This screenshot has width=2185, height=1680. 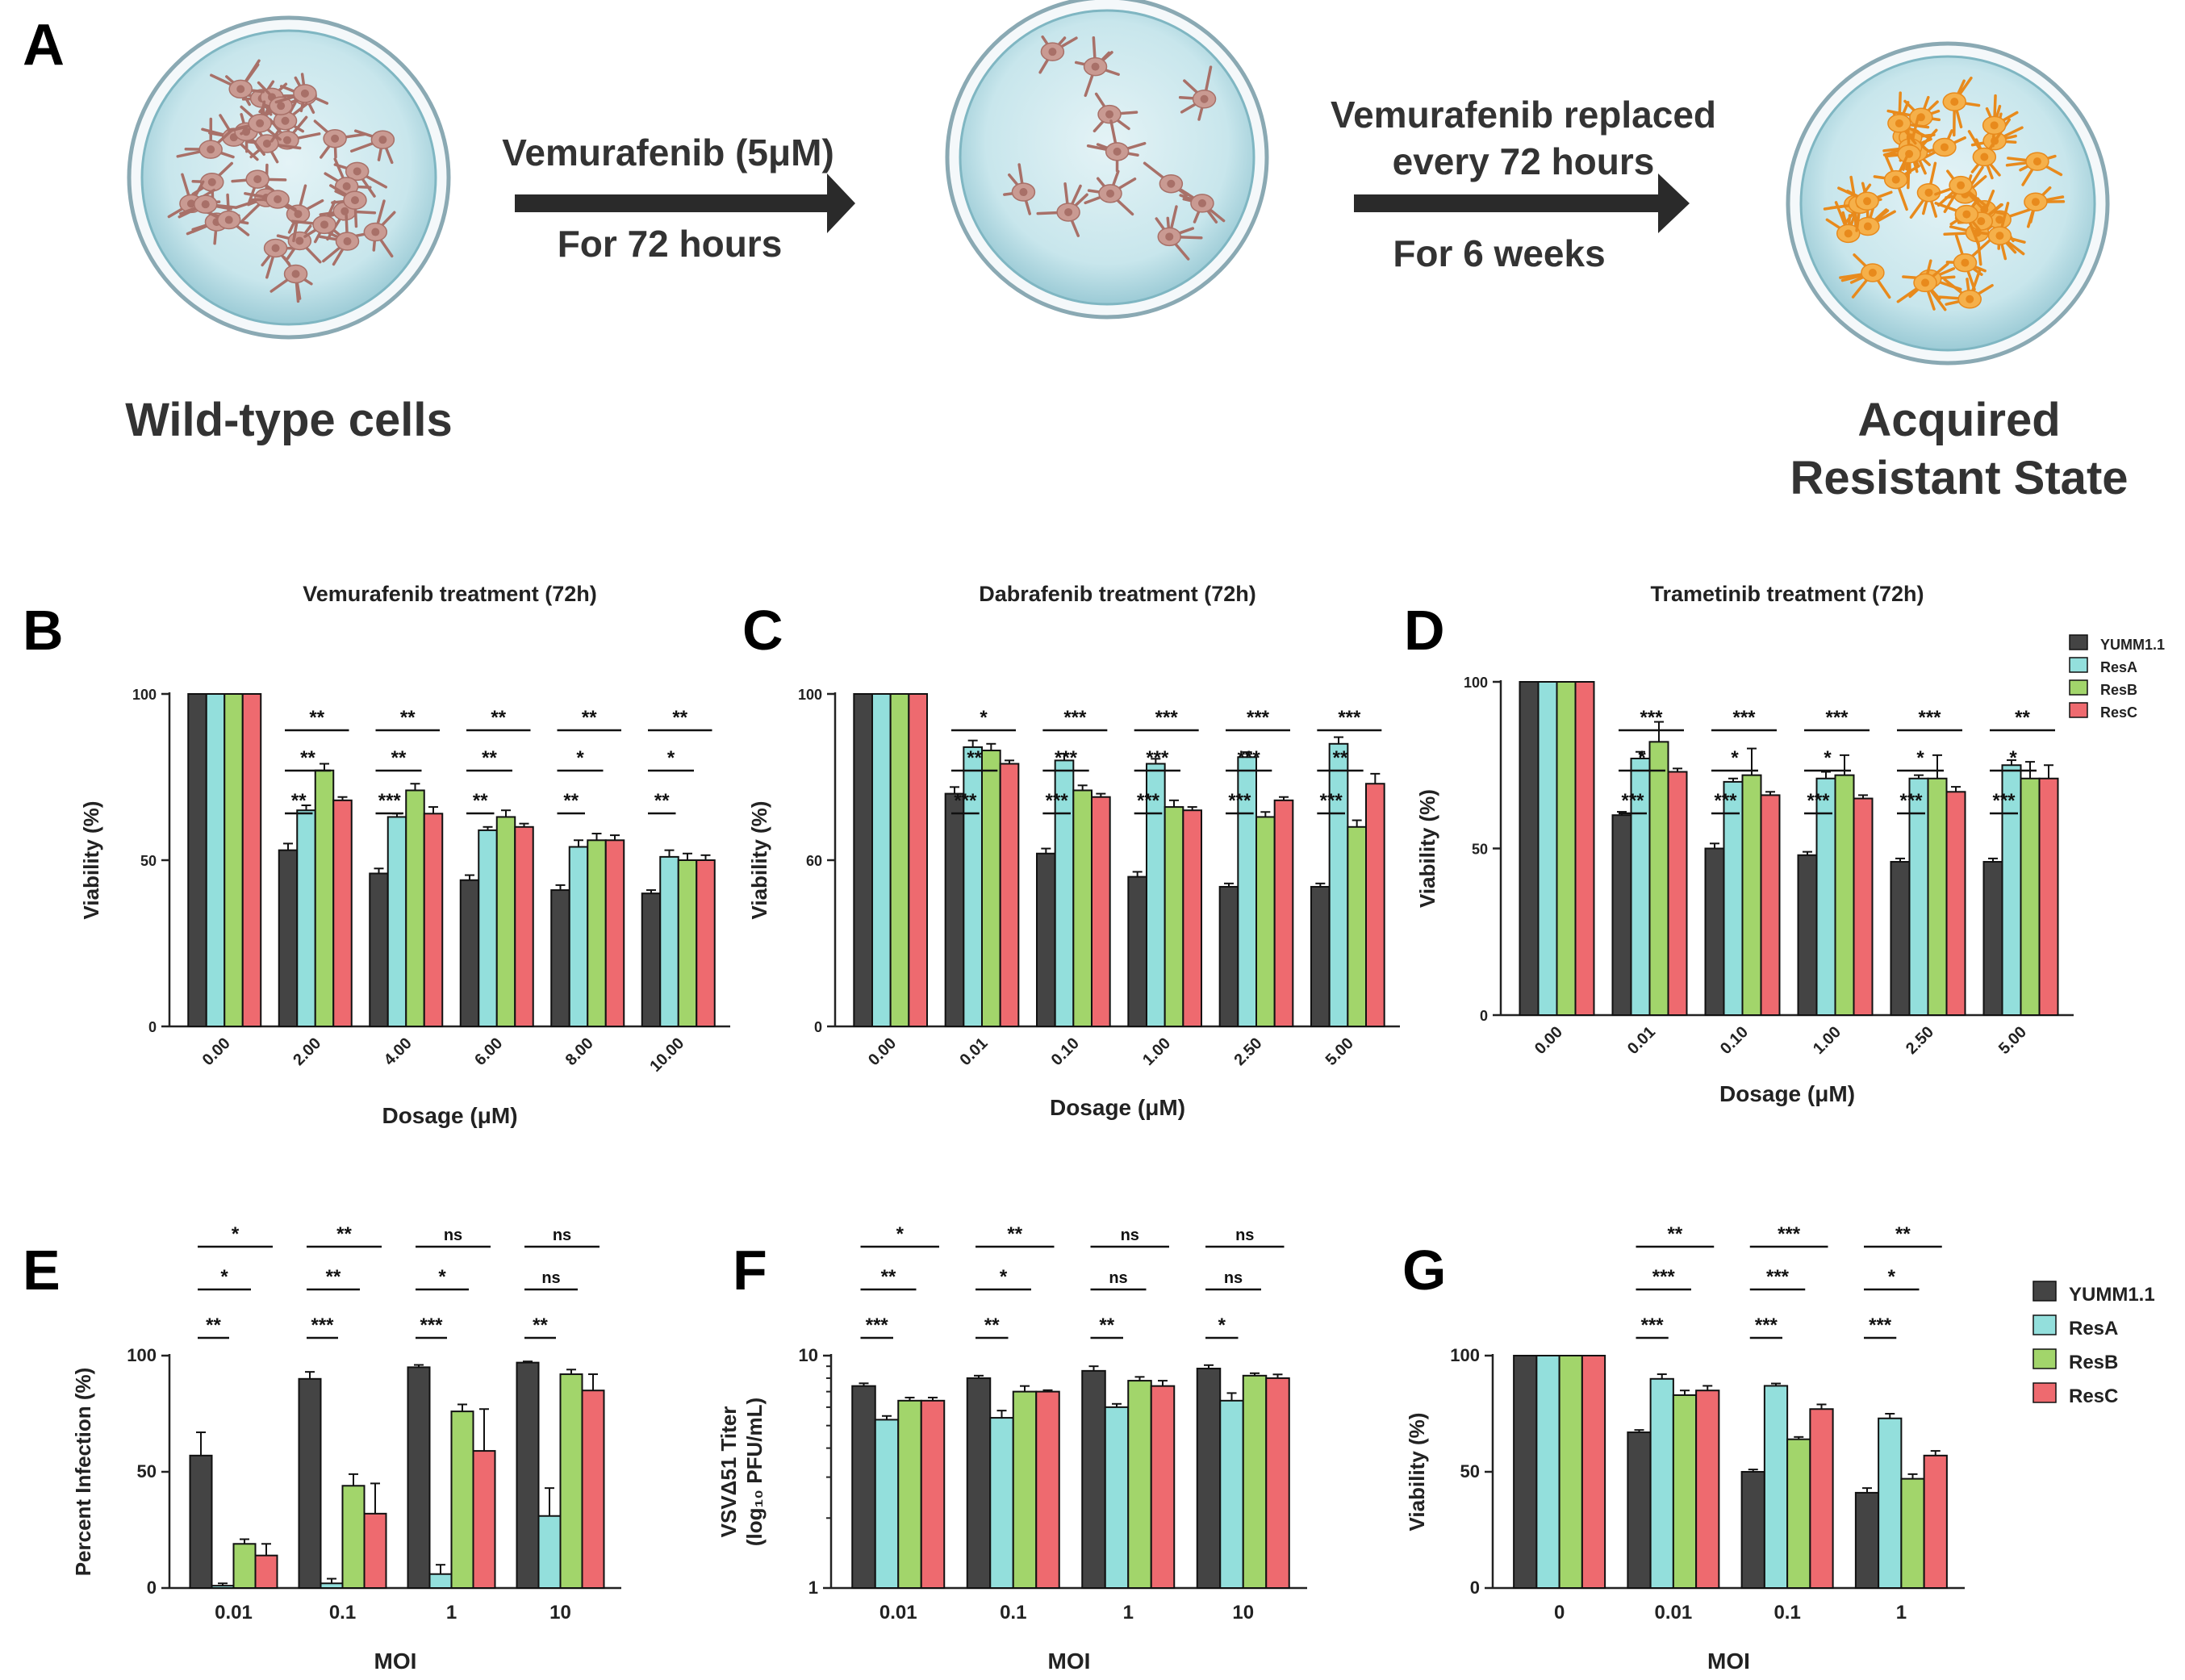 What do you see at coordinates (144, 695) in the screenshot?
I see `y-tick-label: 100` at bounding box center [144, 695].